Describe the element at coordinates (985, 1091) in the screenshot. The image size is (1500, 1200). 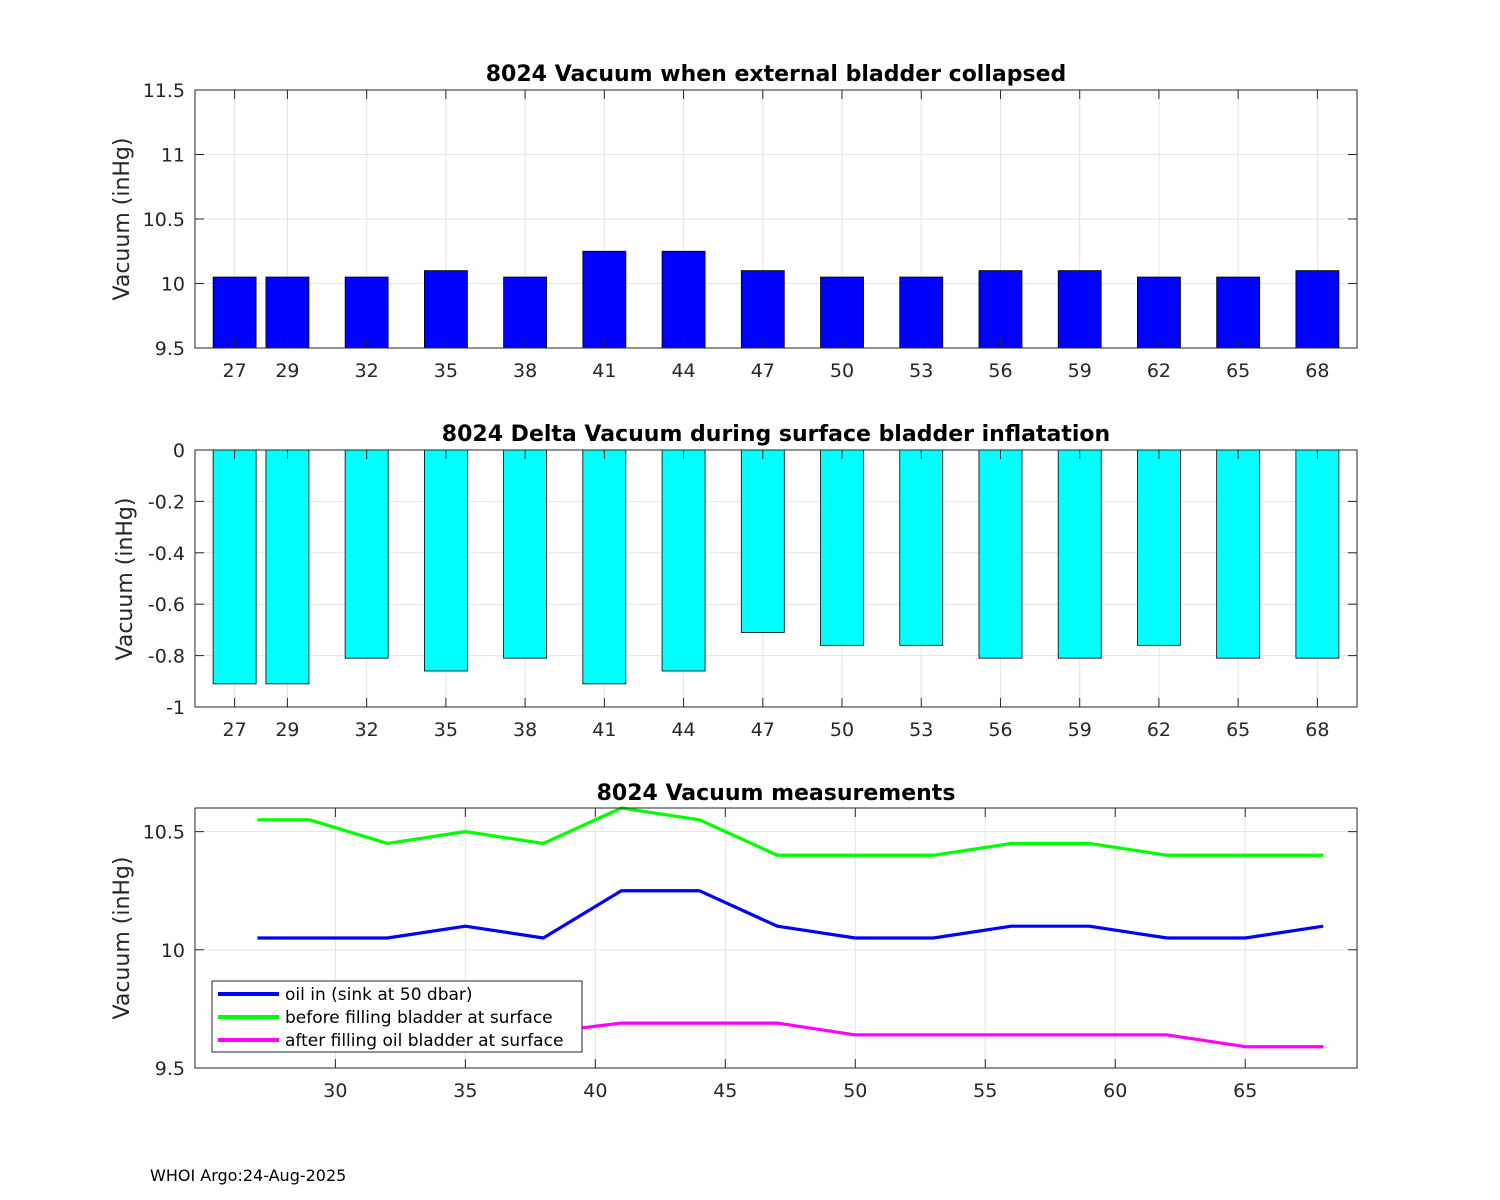
I see `x-tick-label: 55` at that location.